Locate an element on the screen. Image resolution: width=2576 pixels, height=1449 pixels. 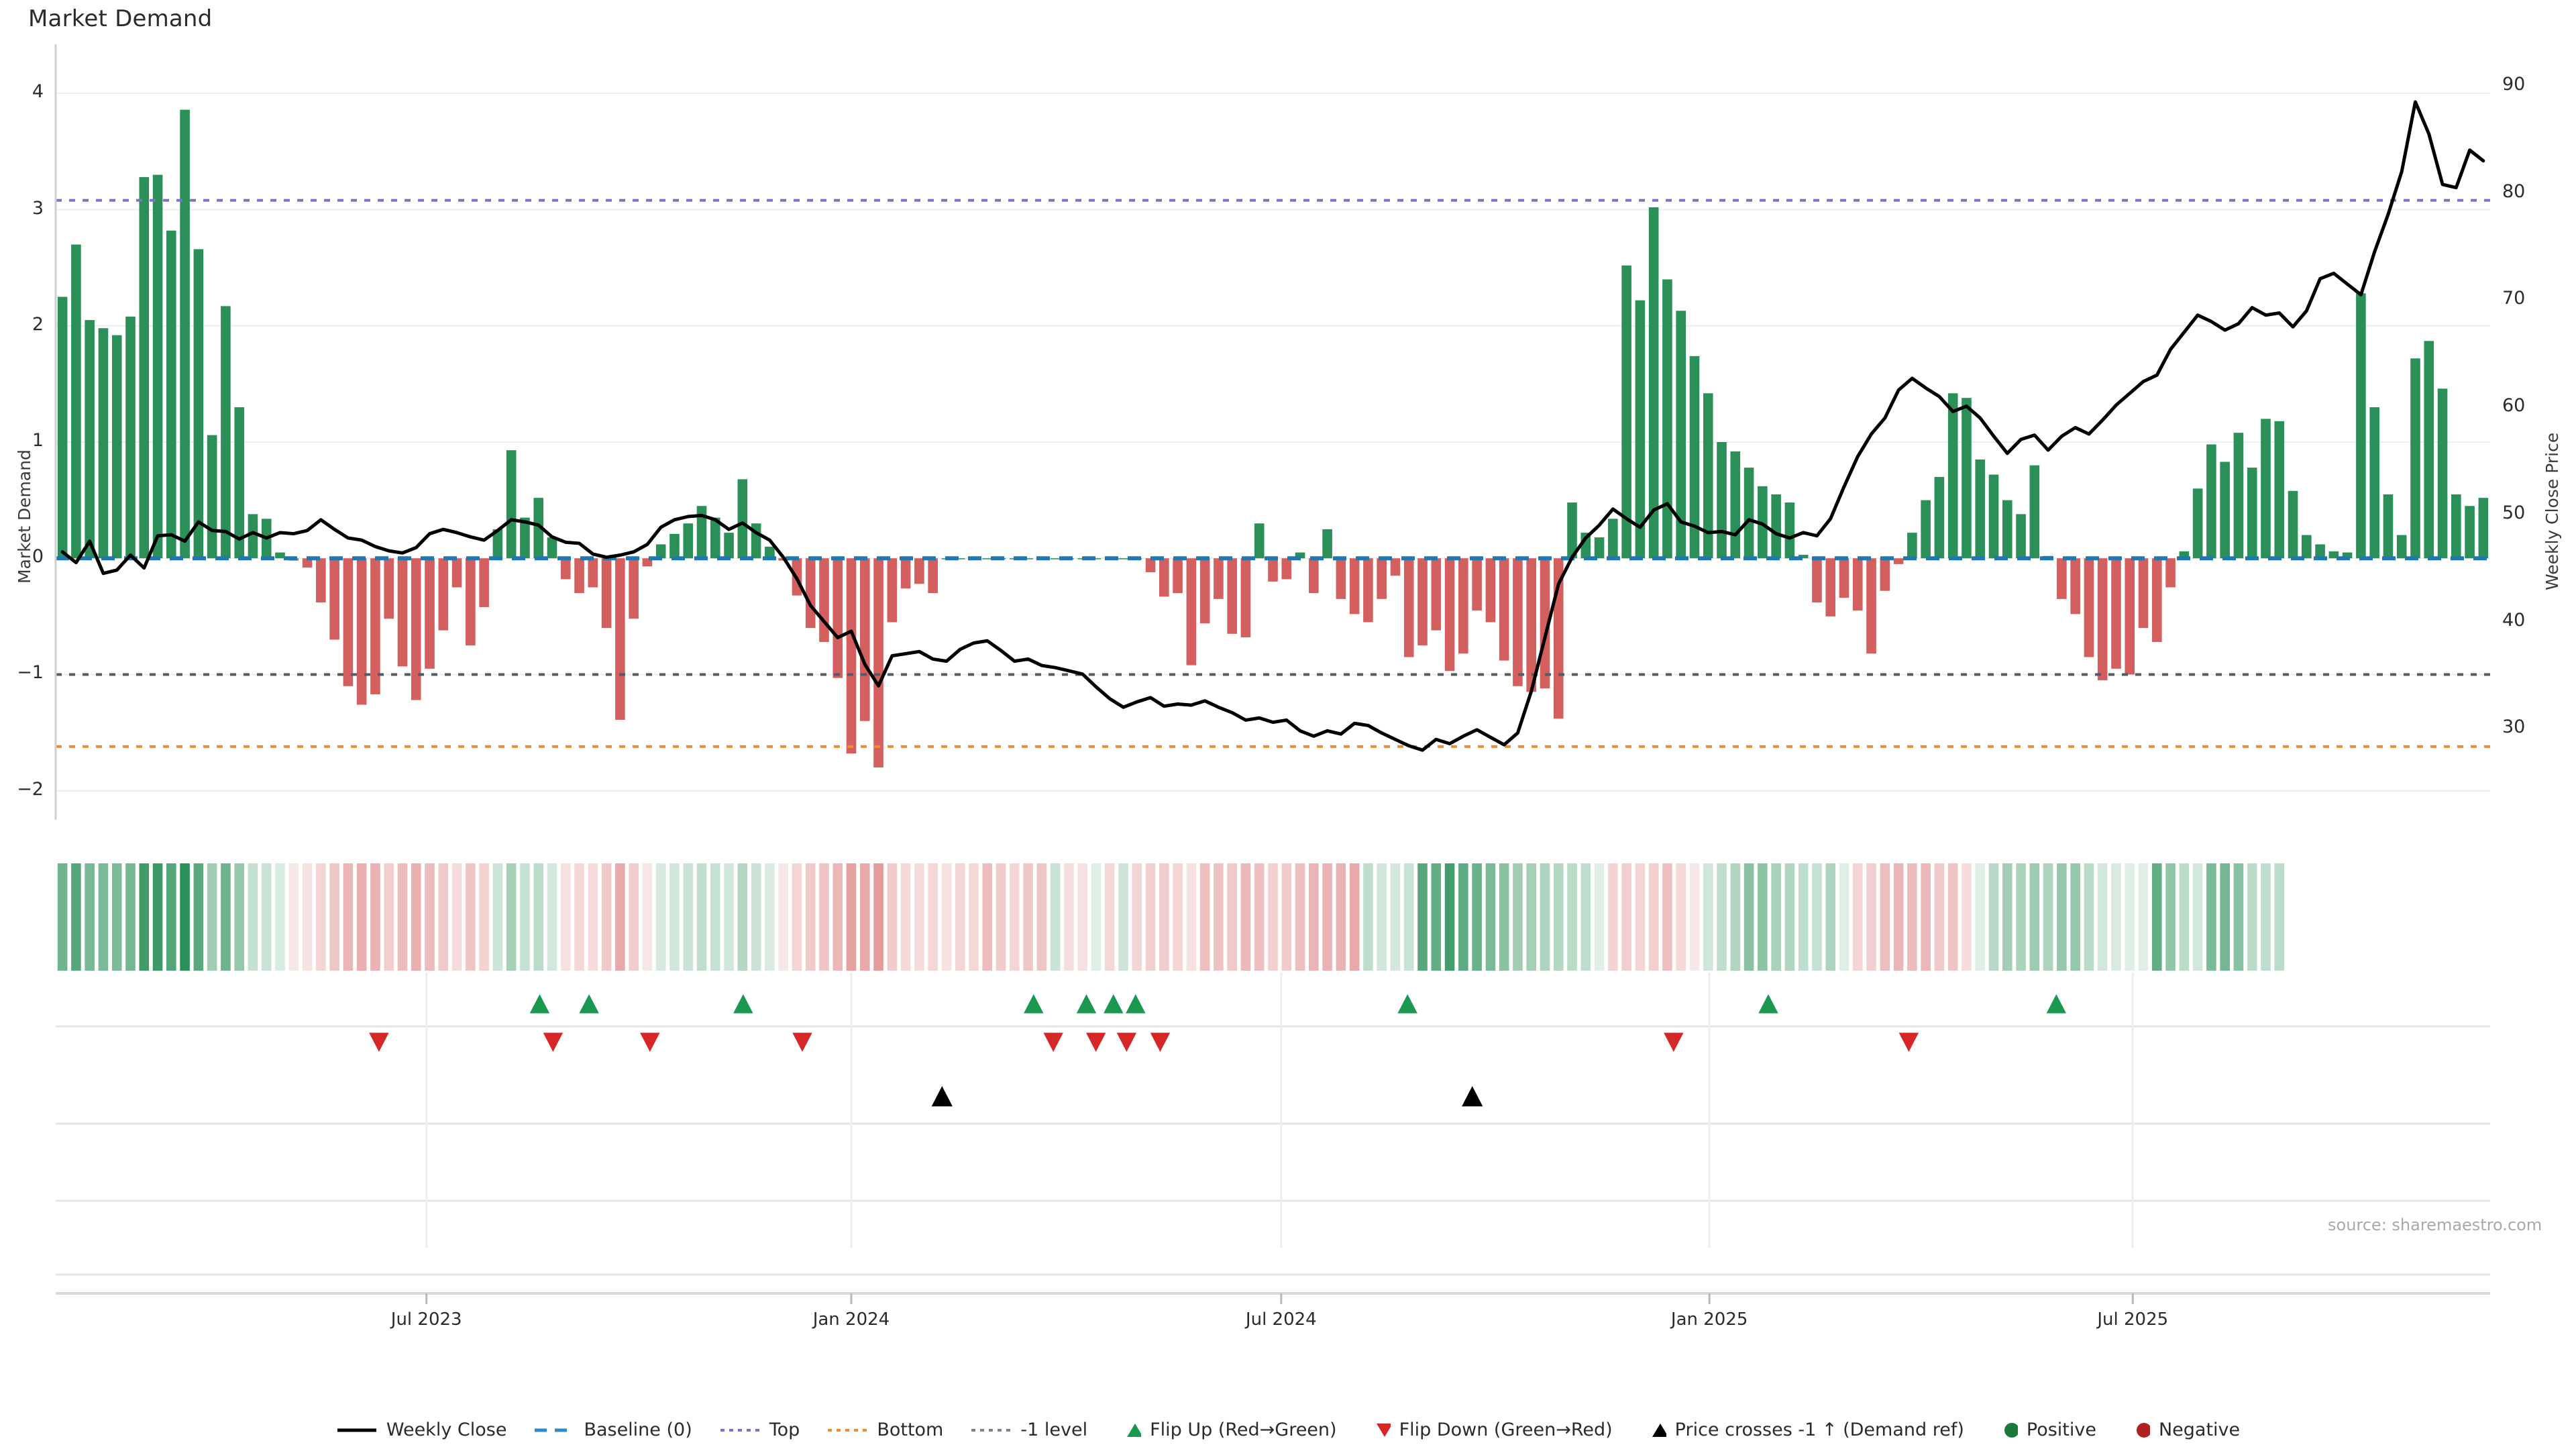
legend-item: -1 level is located at coordinates (1028, 1430).